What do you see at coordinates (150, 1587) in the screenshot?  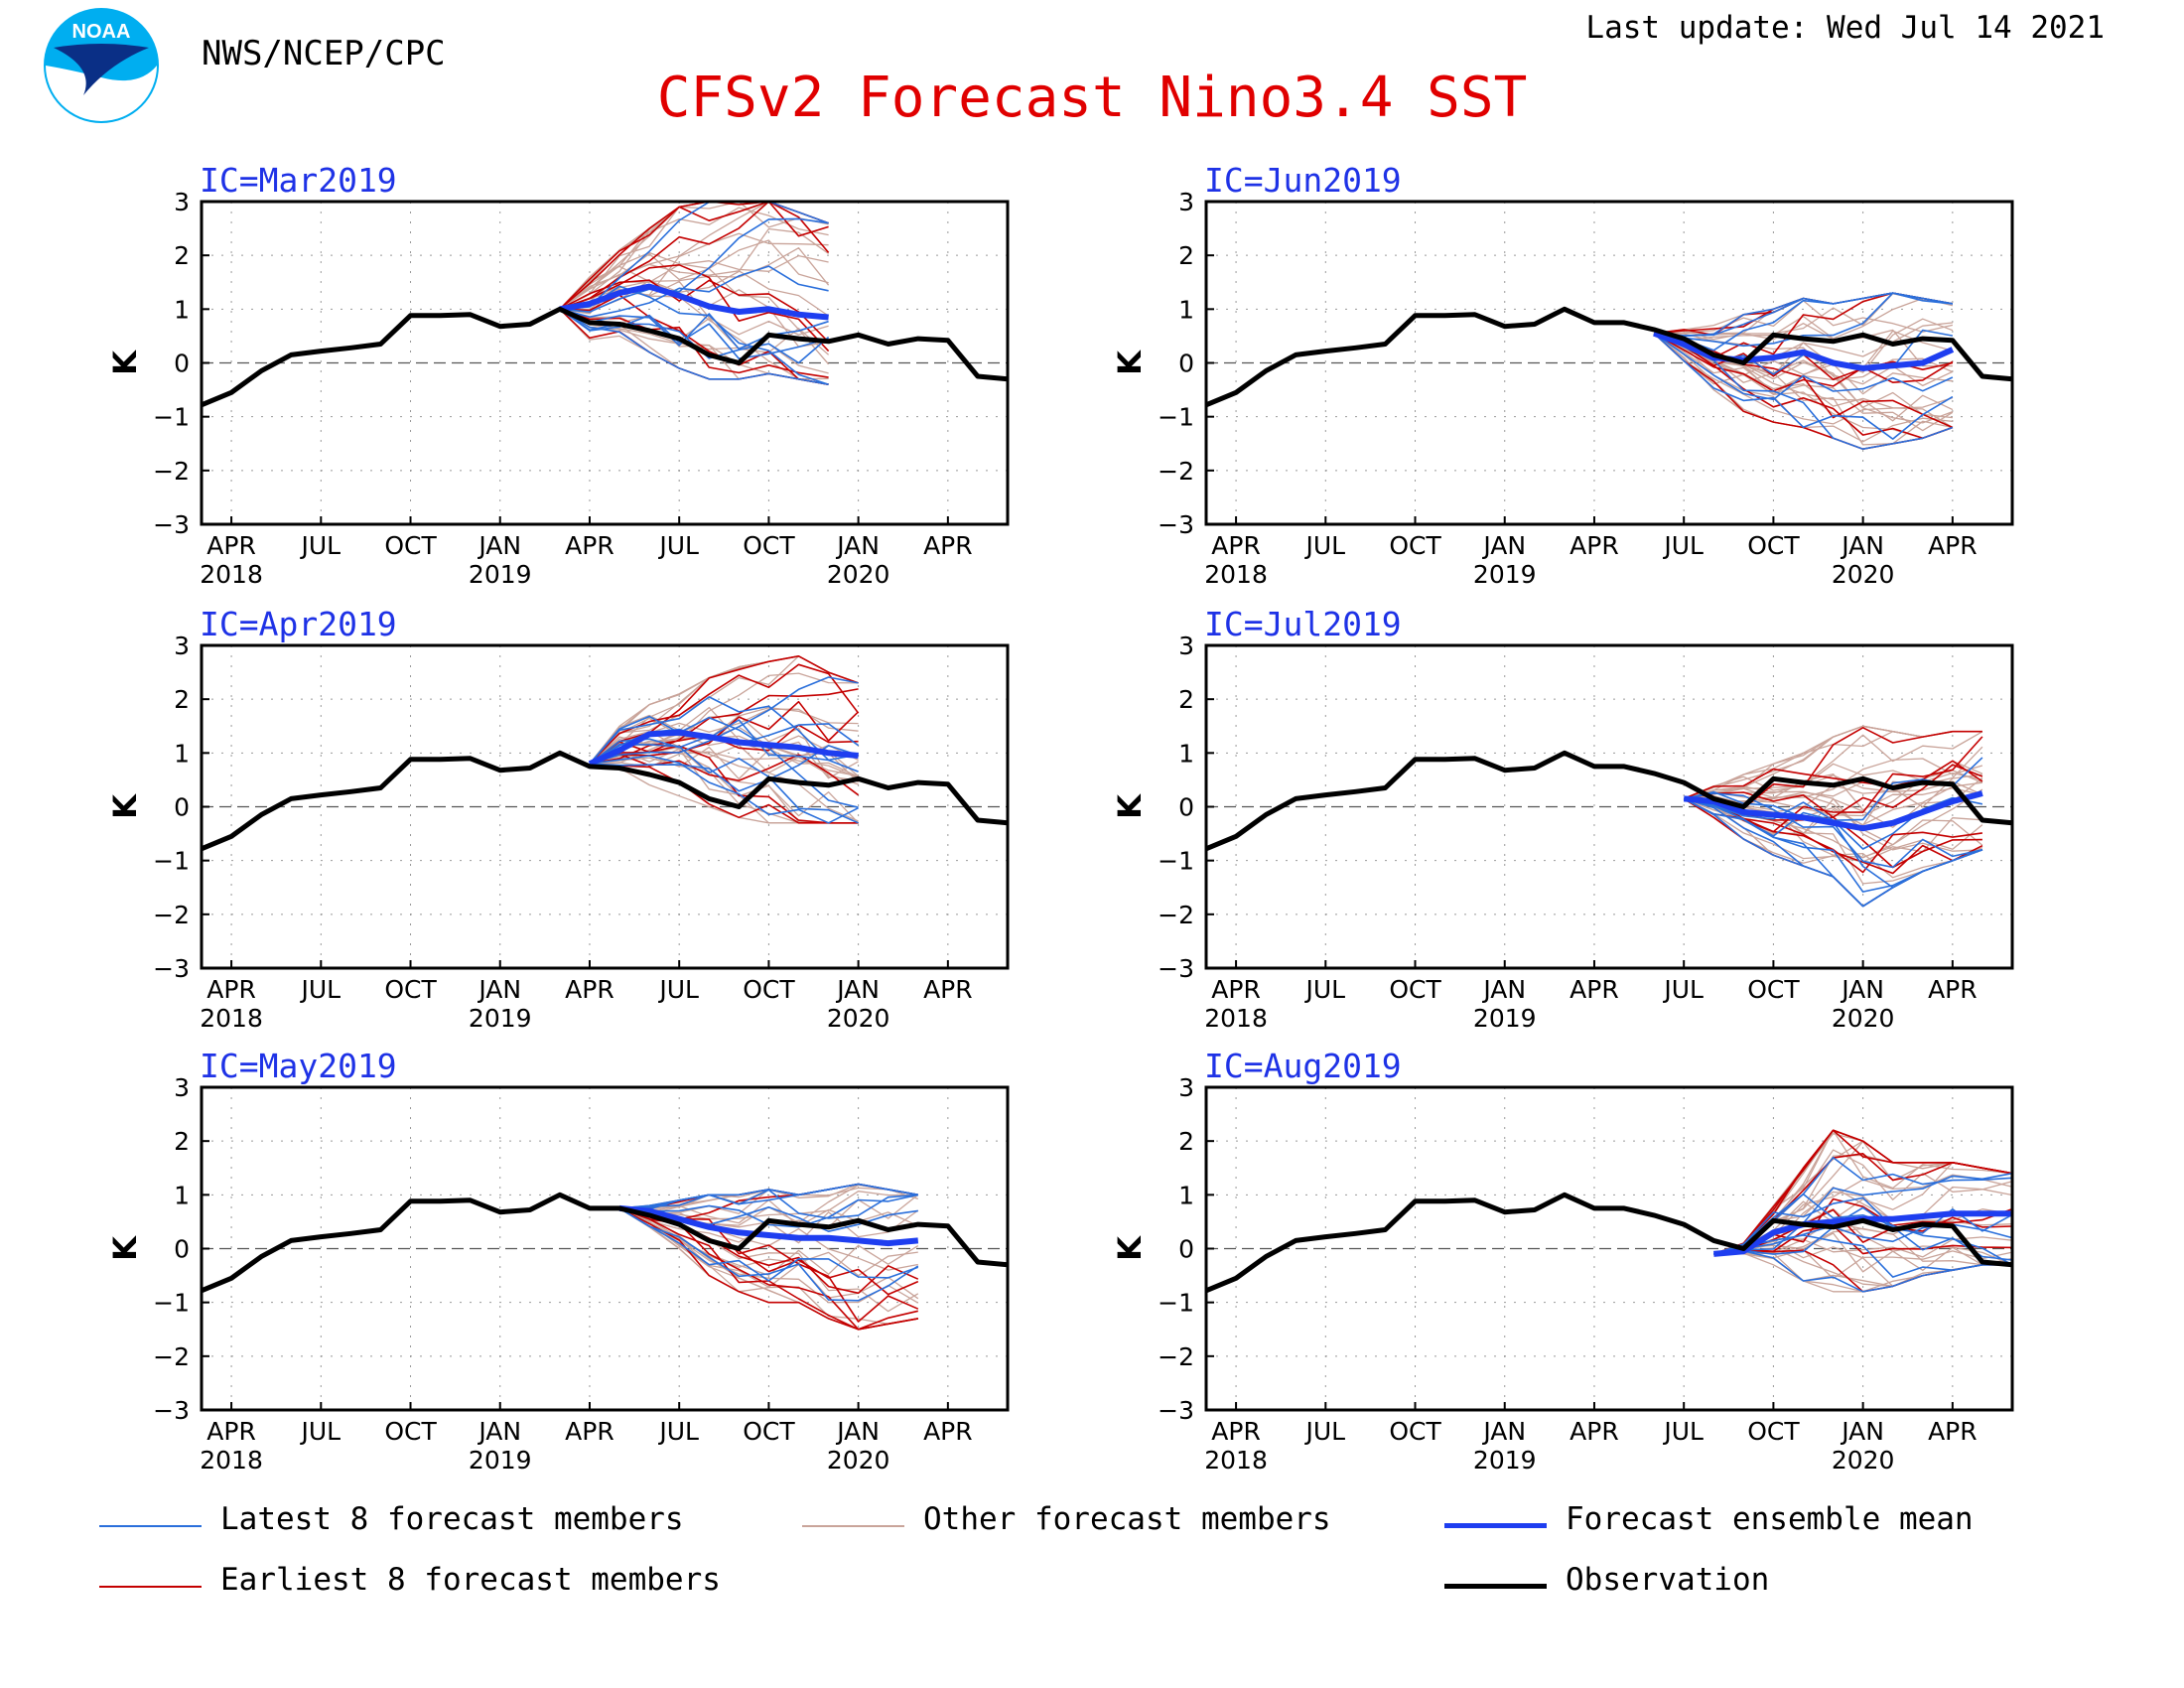 I see `legend-swatch-earliest` at bounding box center [150, 1587].